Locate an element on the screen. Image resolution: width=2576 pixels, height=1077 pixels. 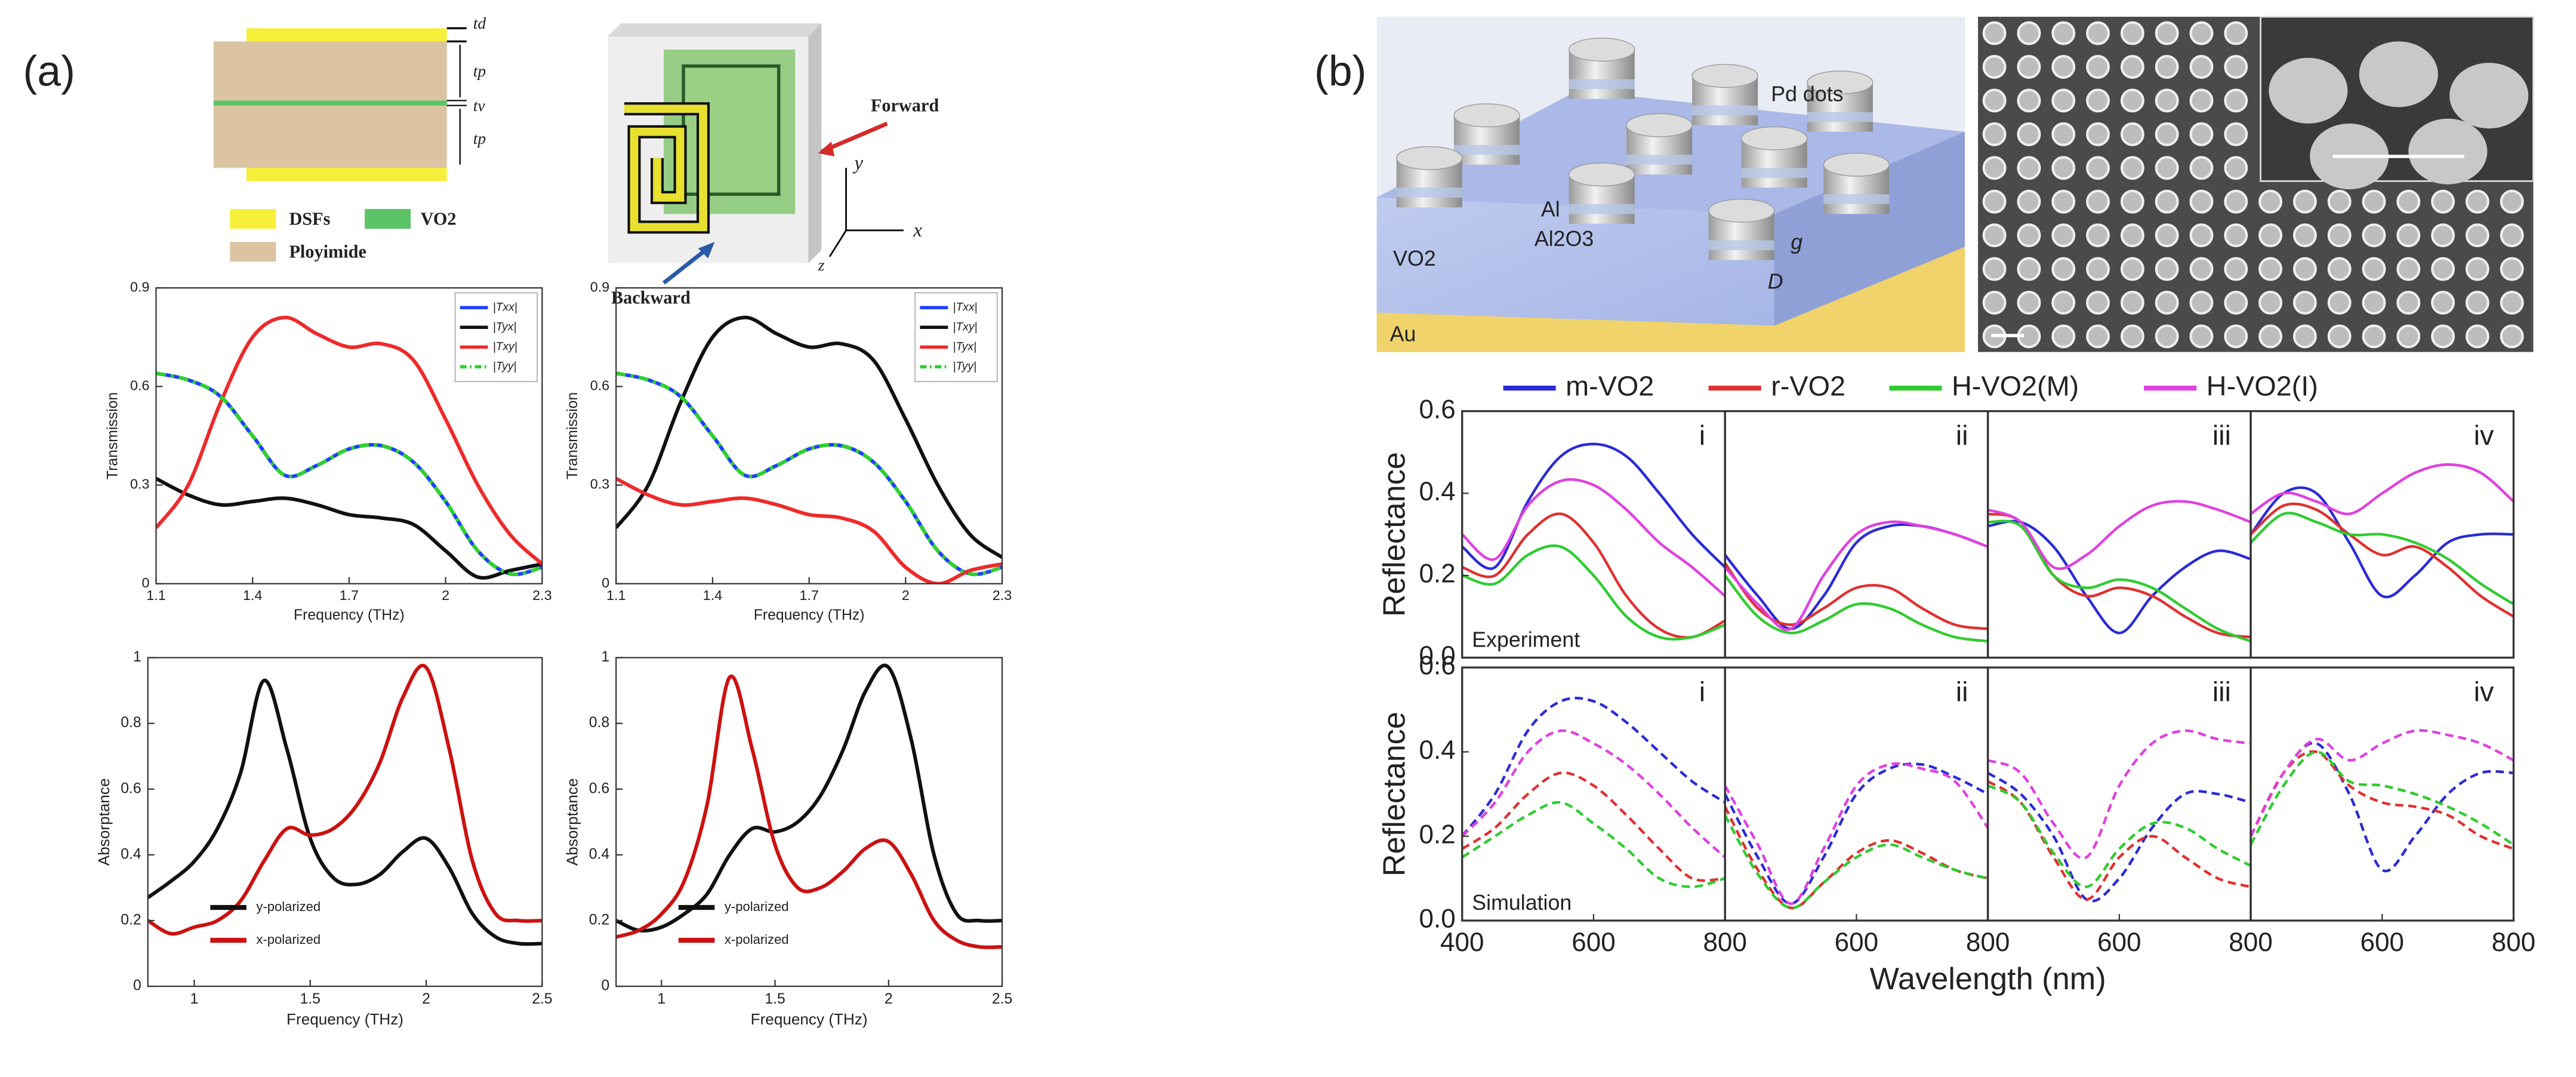
label: Pd dots is located at coordinates (1807, 94).